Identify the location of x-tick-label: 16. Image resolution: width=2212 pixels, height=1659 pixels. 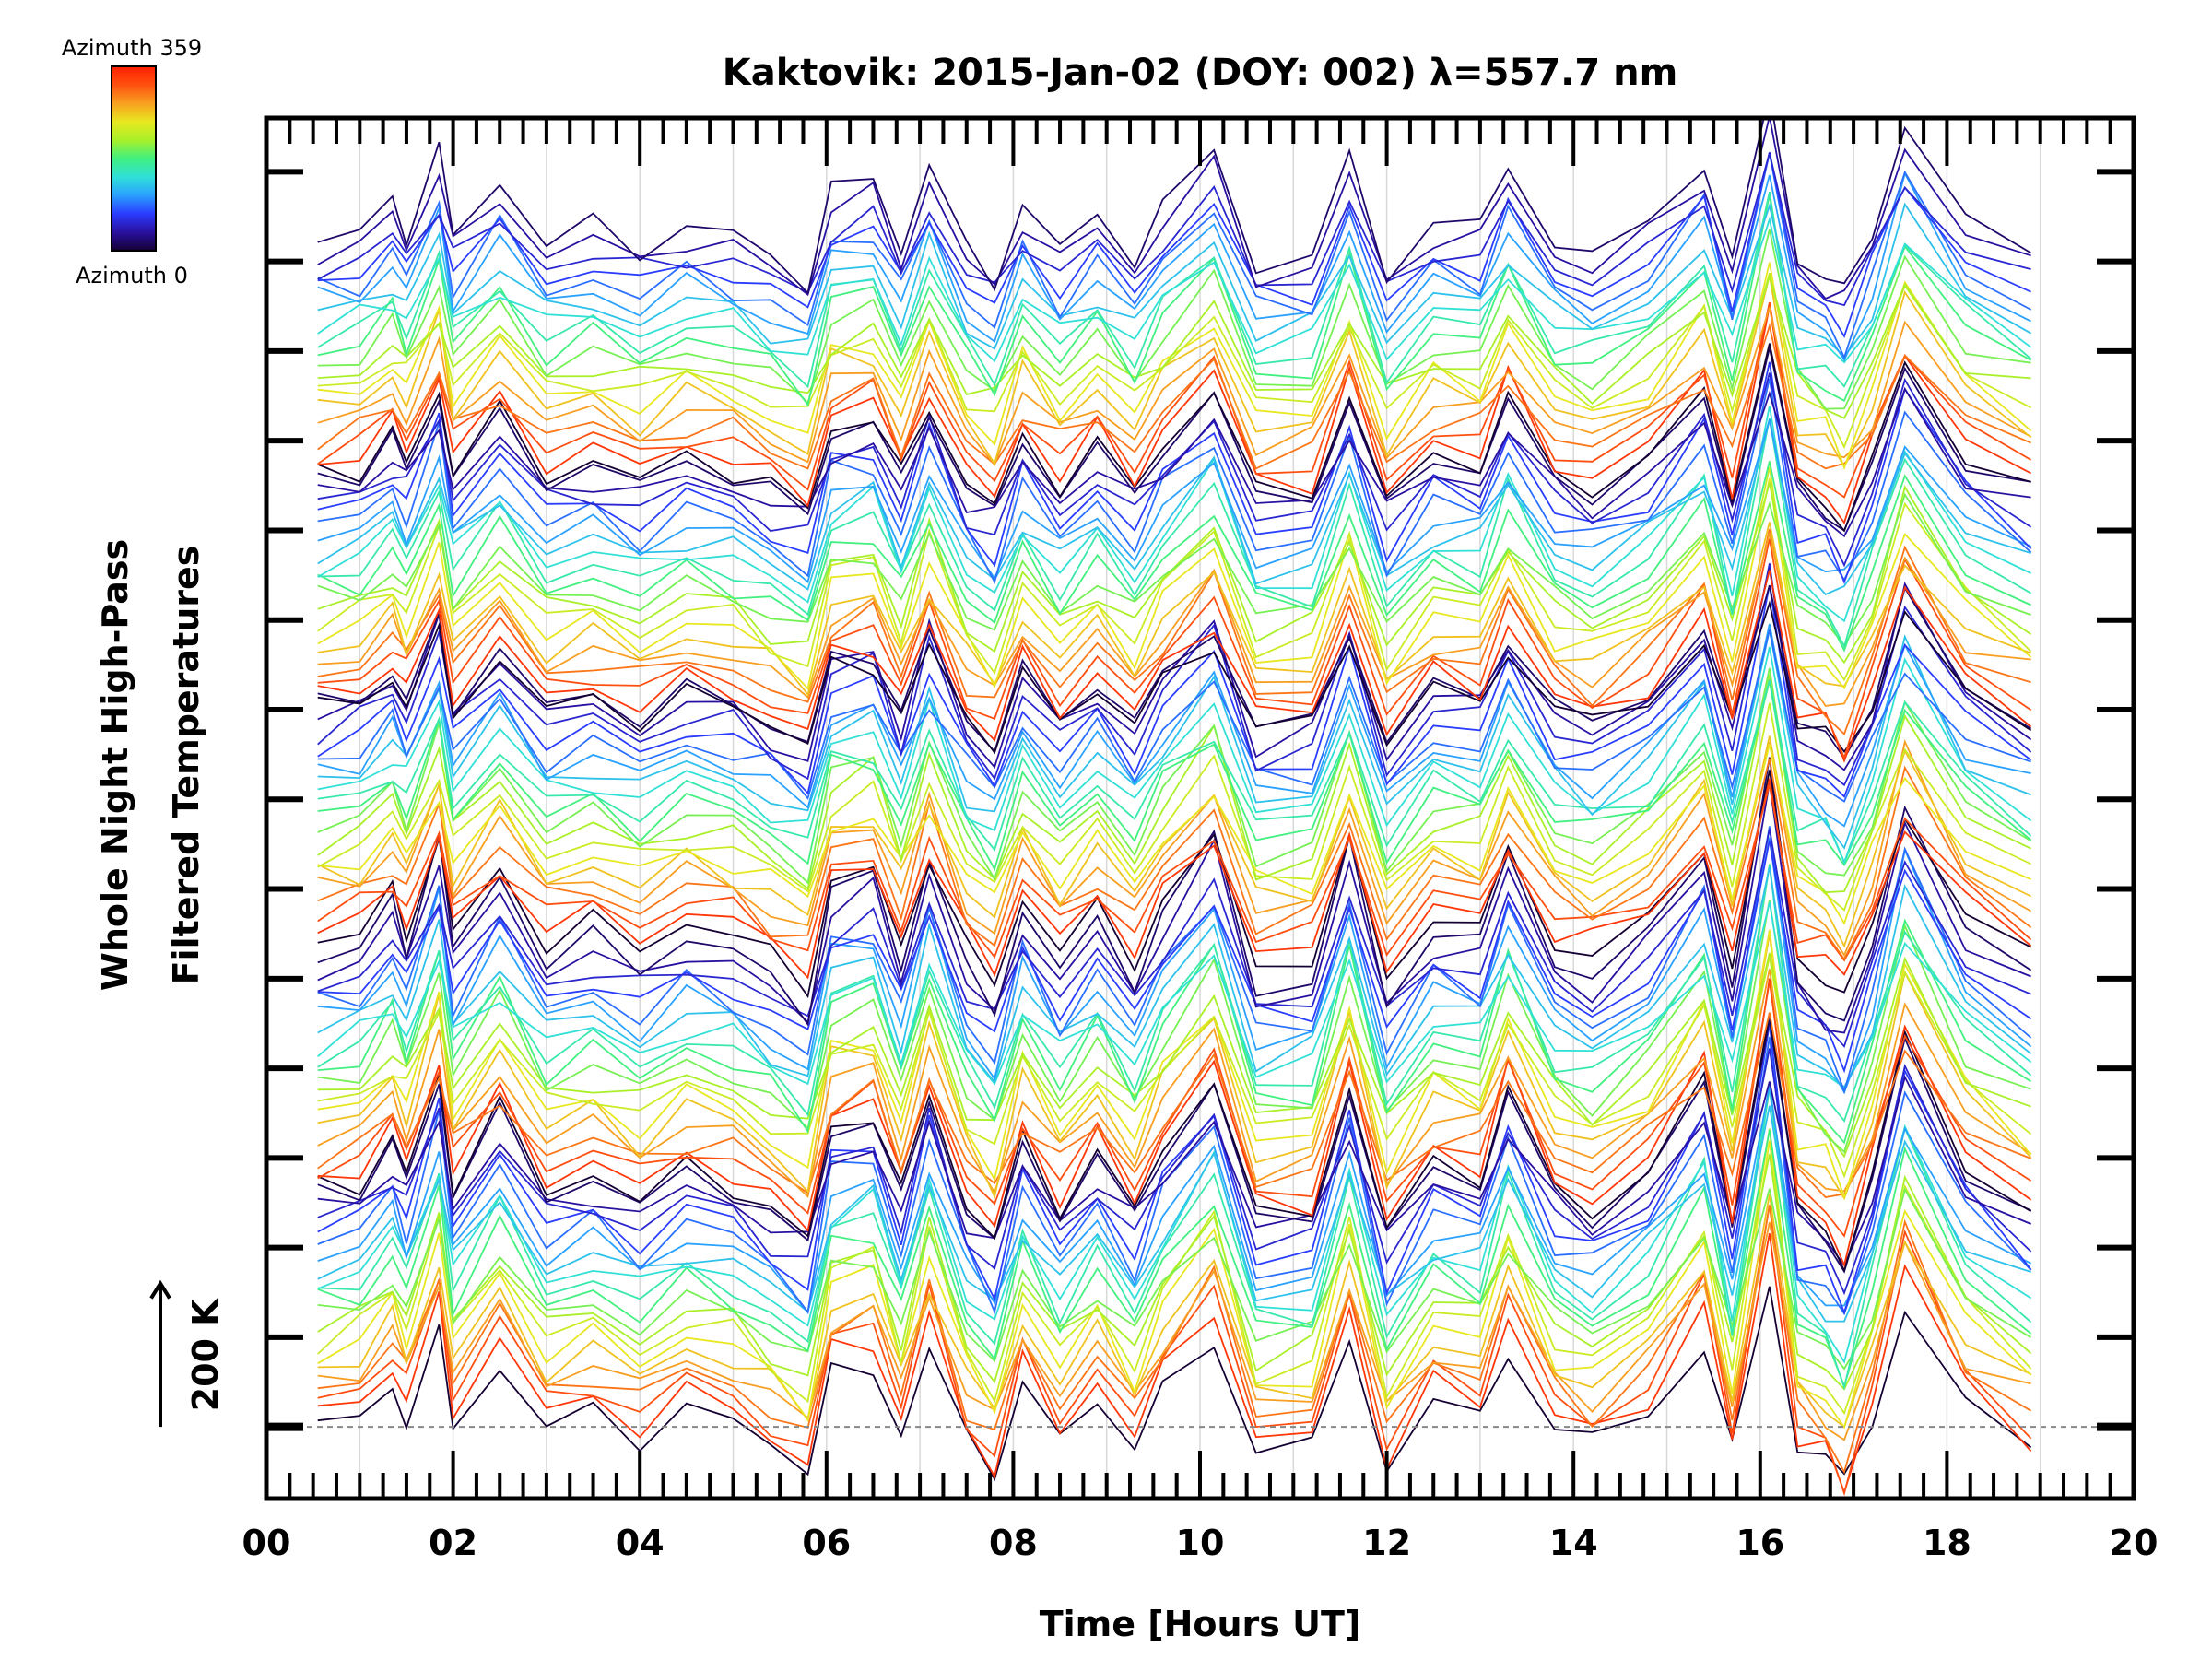
(1759, 1543).